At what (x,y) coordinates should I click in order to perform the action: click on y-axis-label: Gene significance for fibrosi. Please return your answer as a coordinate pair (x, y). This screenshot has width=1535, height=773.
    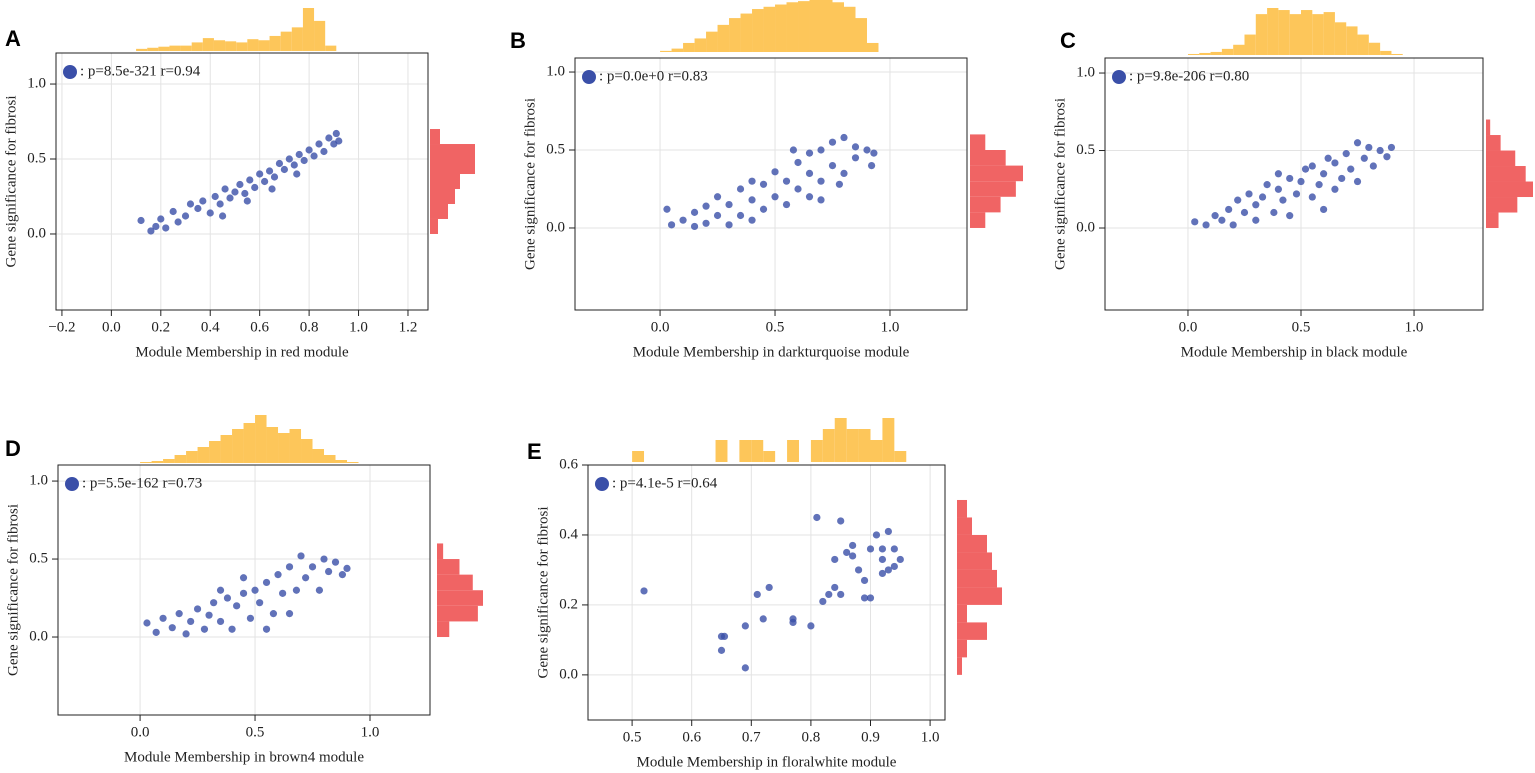
    Looking at the image, I should click on (13, 590).